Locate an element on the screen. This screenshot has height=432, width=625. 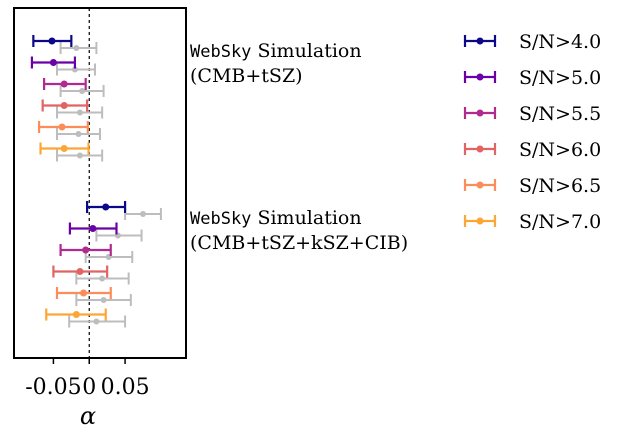
annotation-bottom-rest: Simulation is located at coordinates (306, 218).